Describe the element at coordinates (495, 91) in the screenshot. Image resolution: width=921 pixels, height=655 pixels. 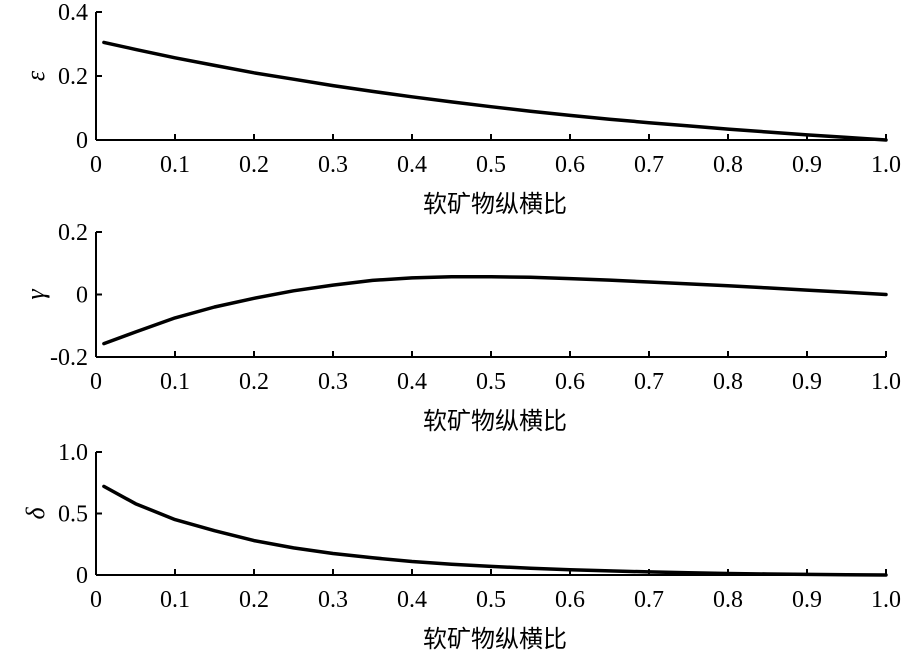
I see `series-line-ε` at that location.